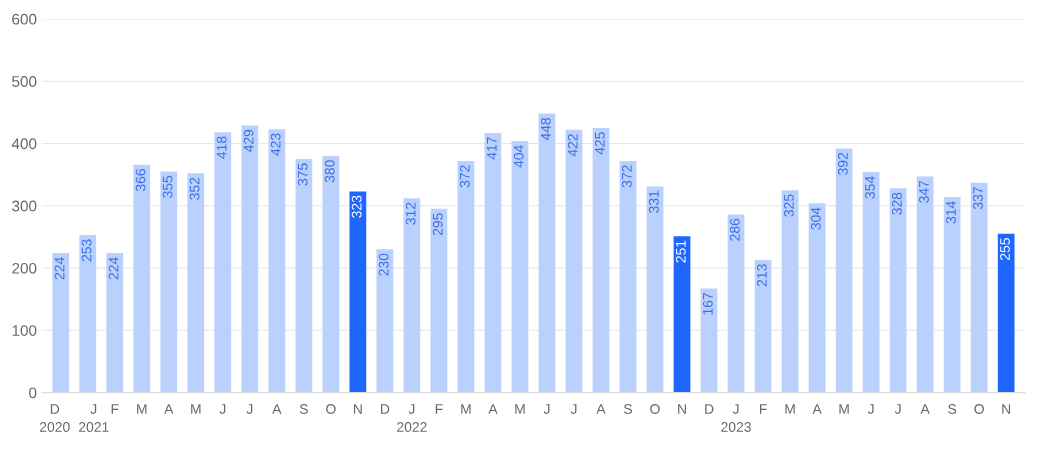  I want to click on y-tick-label: 400, so click(24, 144).